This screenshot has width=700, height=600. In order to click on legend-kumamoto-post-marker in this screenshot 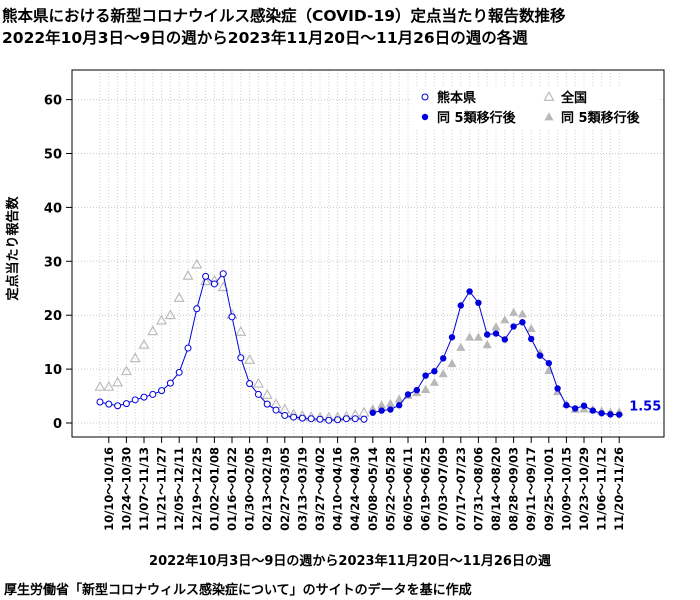, I will do `click(425, 117)`.